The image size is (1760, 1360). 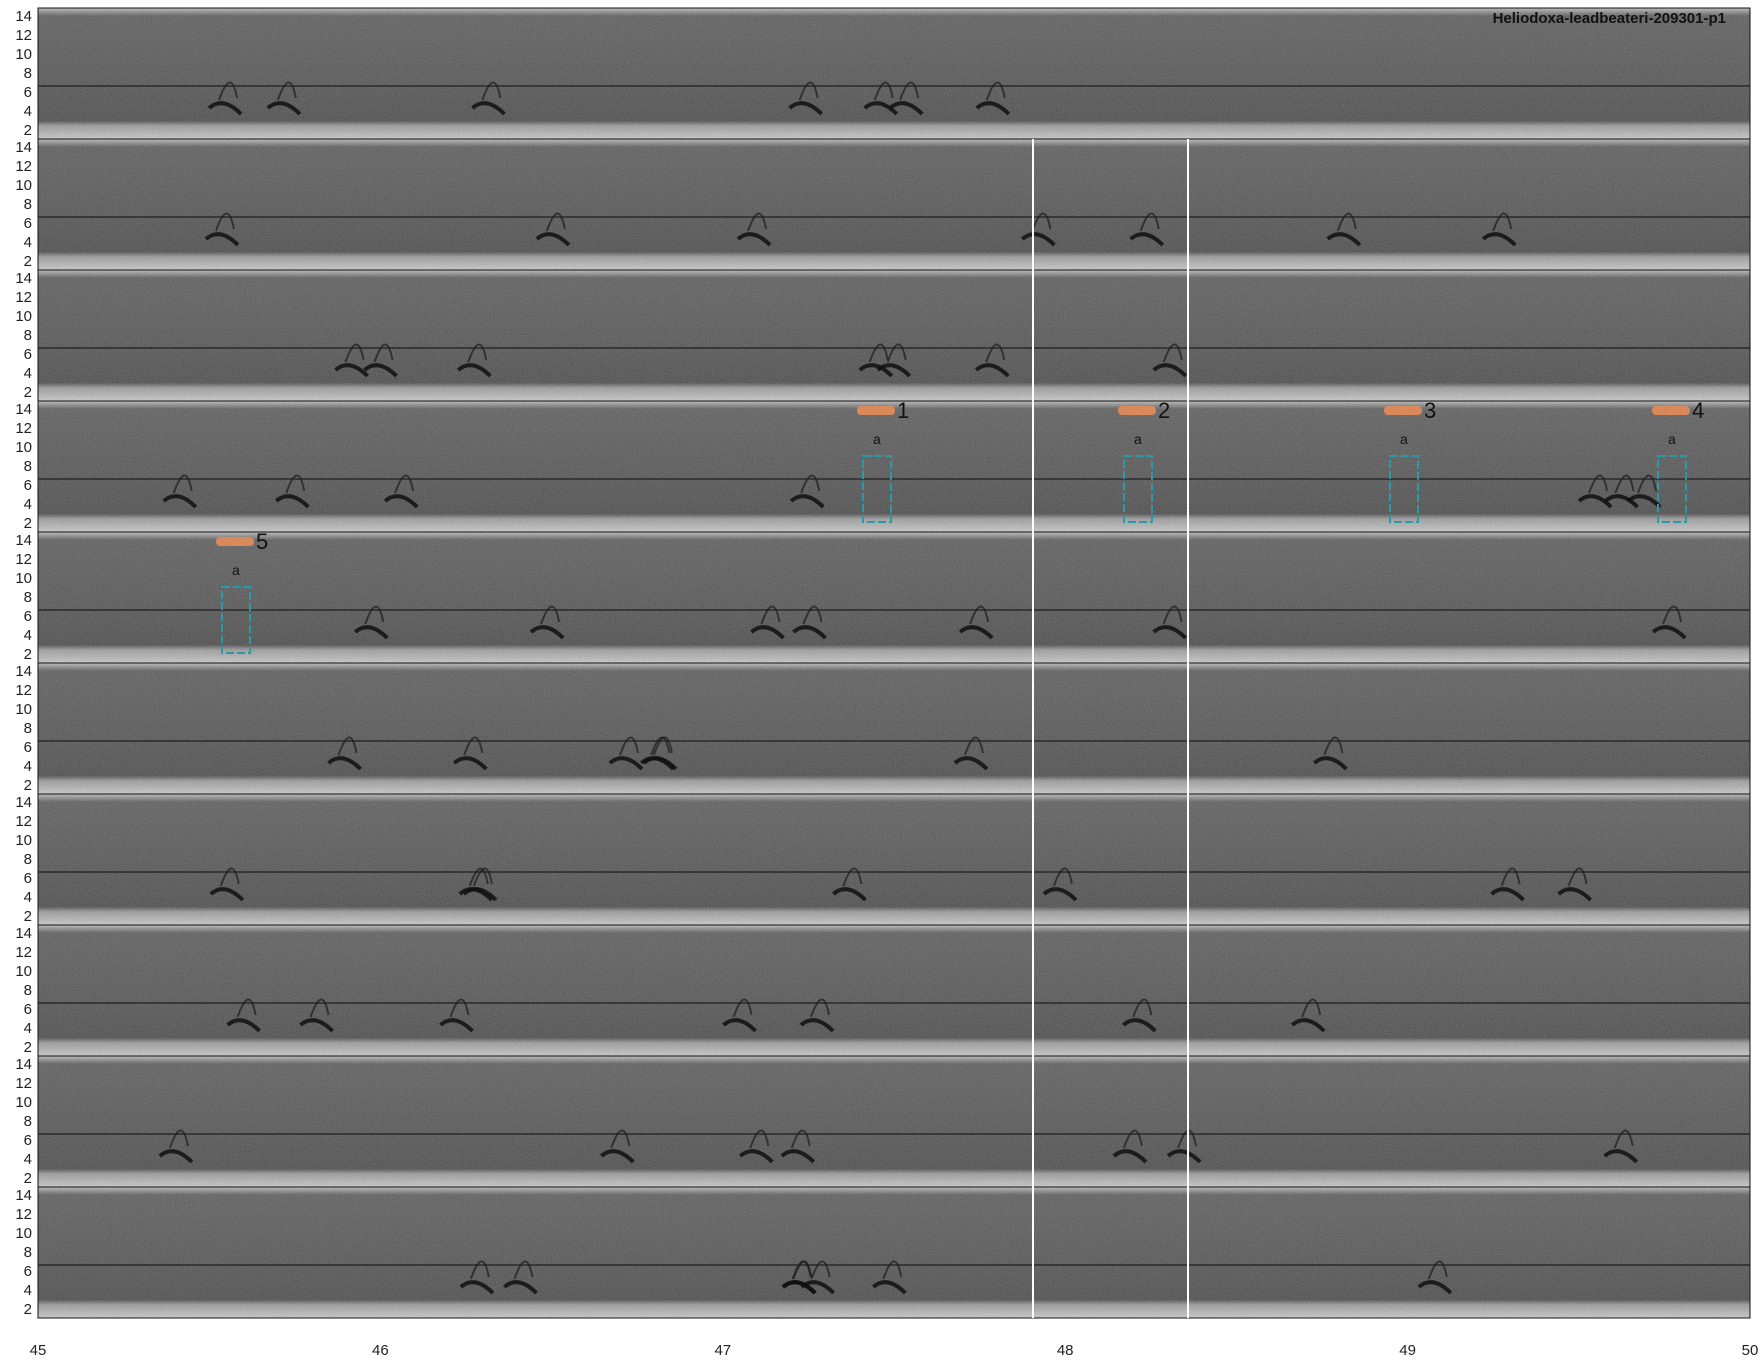 I want to click on y-tick-label: 6, so click(x=27, y=747).